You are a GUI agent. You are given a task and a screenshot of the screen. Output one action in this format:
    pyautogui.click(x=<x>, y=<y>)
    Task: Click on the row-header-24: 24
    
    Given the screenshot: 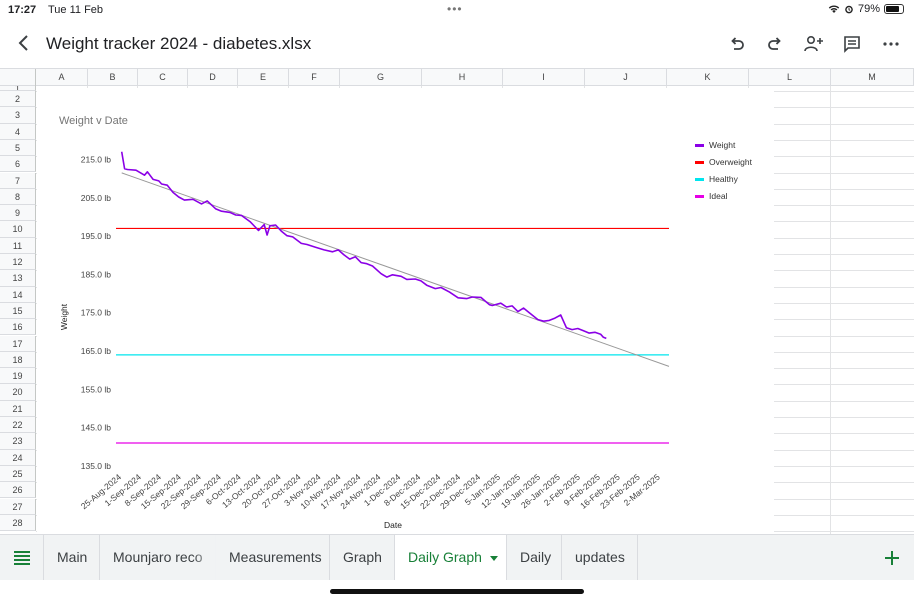 What is the action you would take?
    pyautogui.click(x=18, y=457)
    